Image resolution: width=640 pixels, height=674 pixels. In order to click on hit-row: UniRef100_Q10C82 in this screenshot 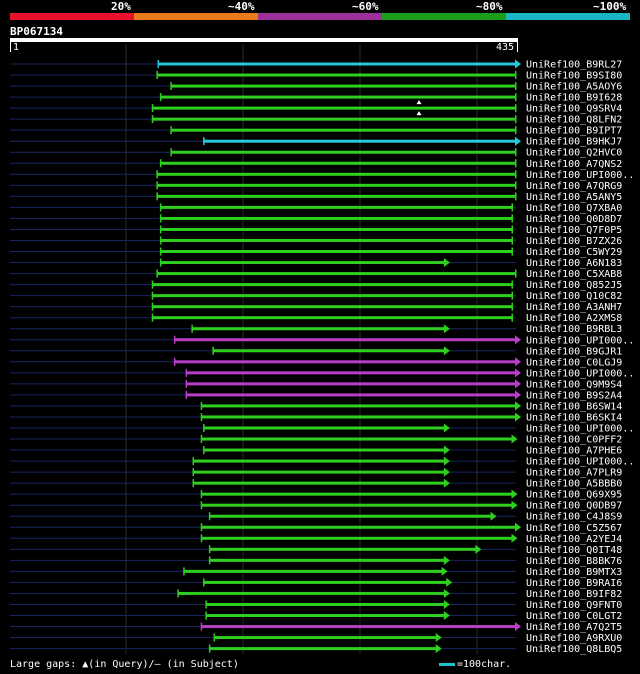, I will do `click(316, 296)`.